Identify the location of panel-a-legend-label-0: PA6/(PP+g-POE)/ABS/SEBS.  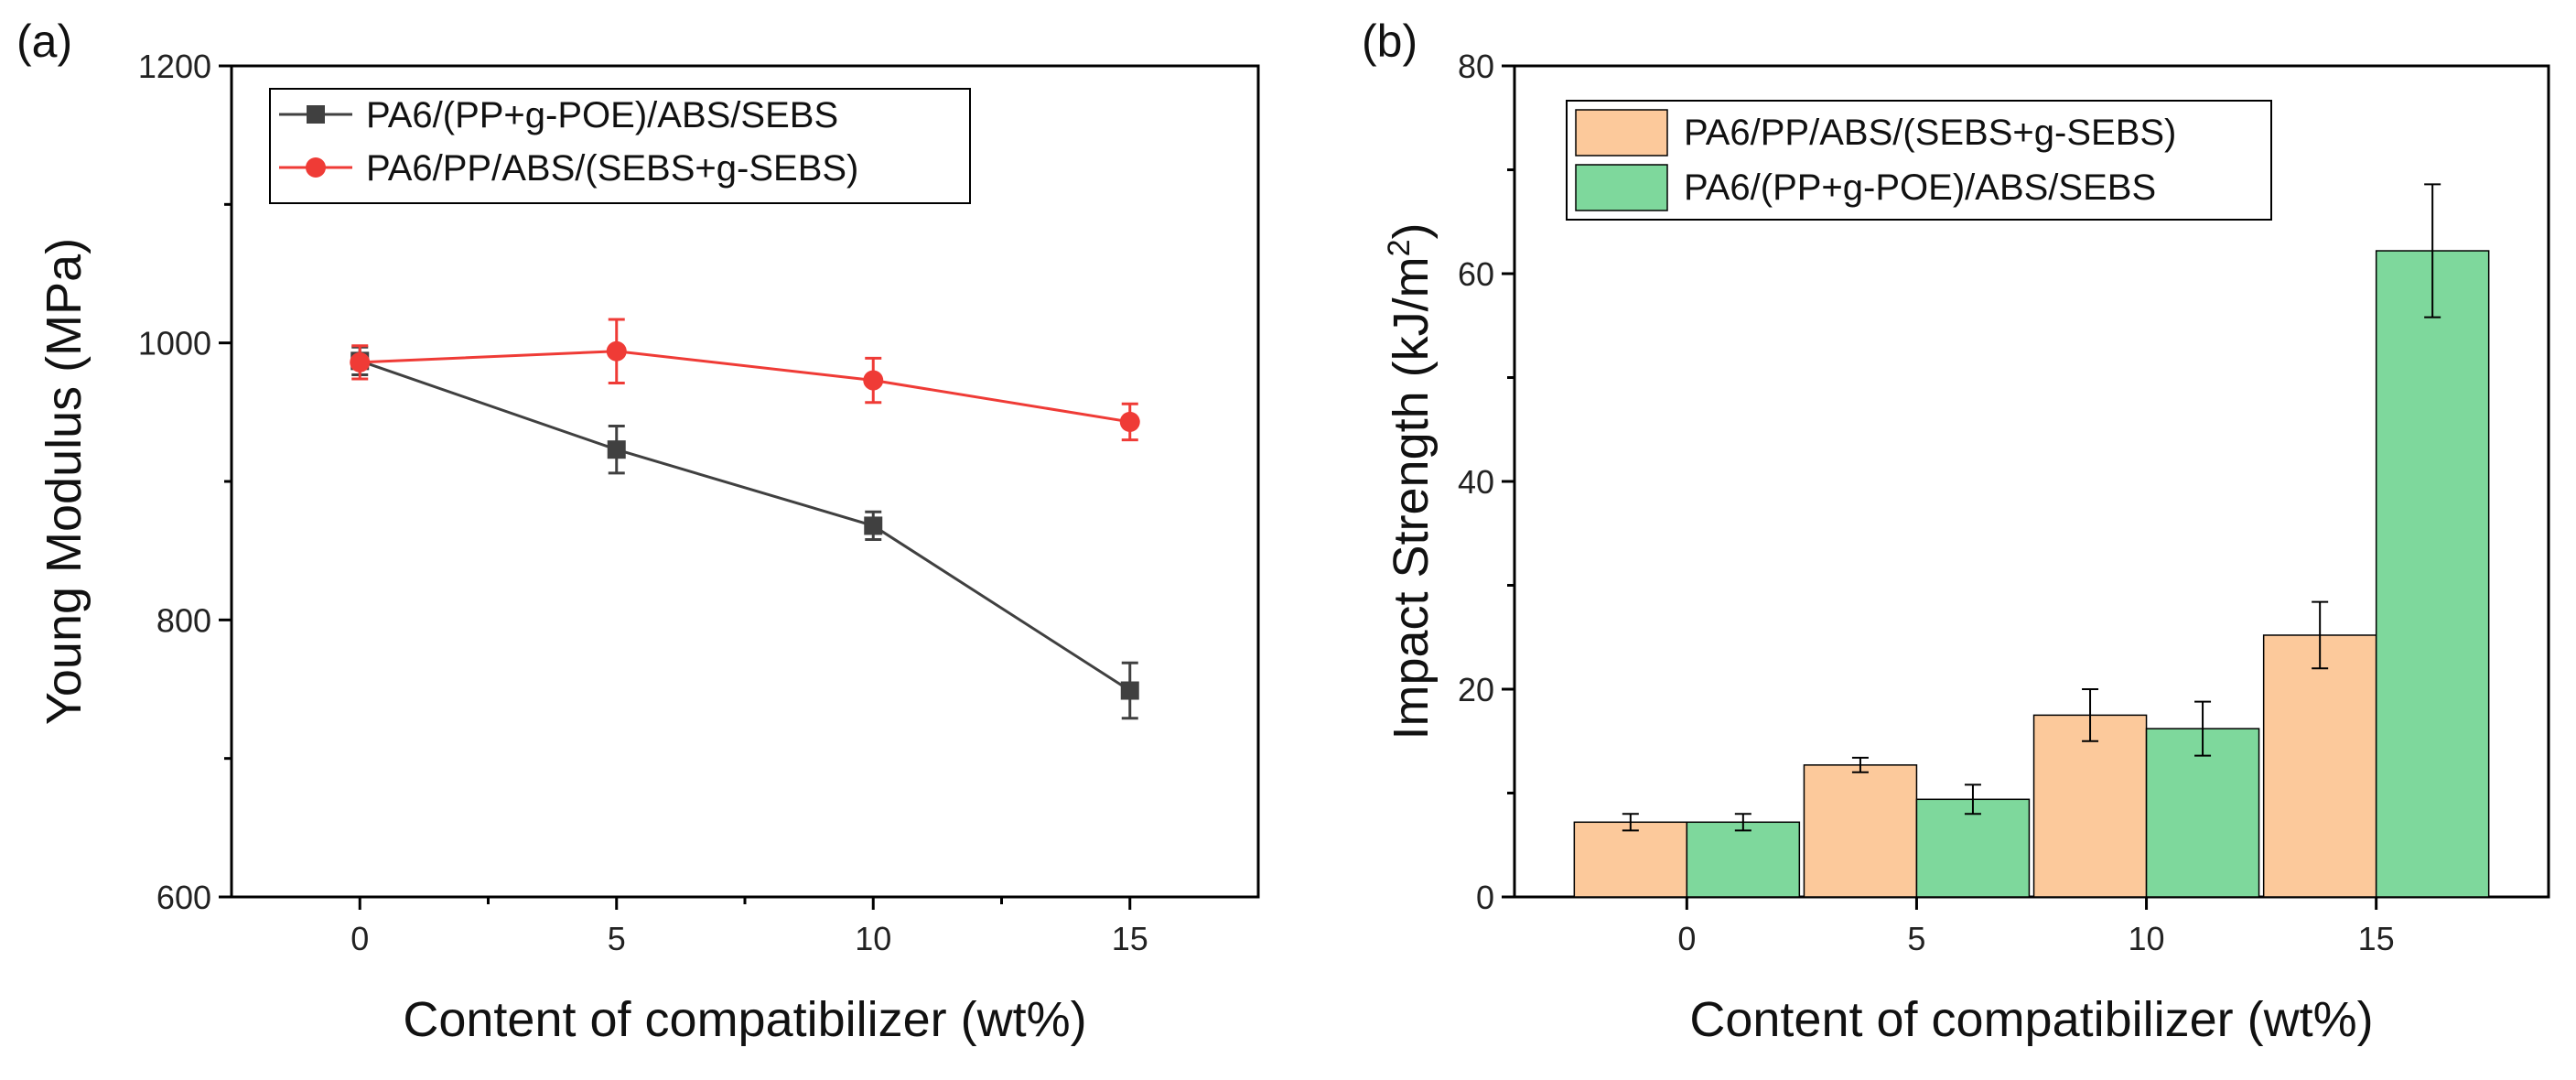
(602, 115).